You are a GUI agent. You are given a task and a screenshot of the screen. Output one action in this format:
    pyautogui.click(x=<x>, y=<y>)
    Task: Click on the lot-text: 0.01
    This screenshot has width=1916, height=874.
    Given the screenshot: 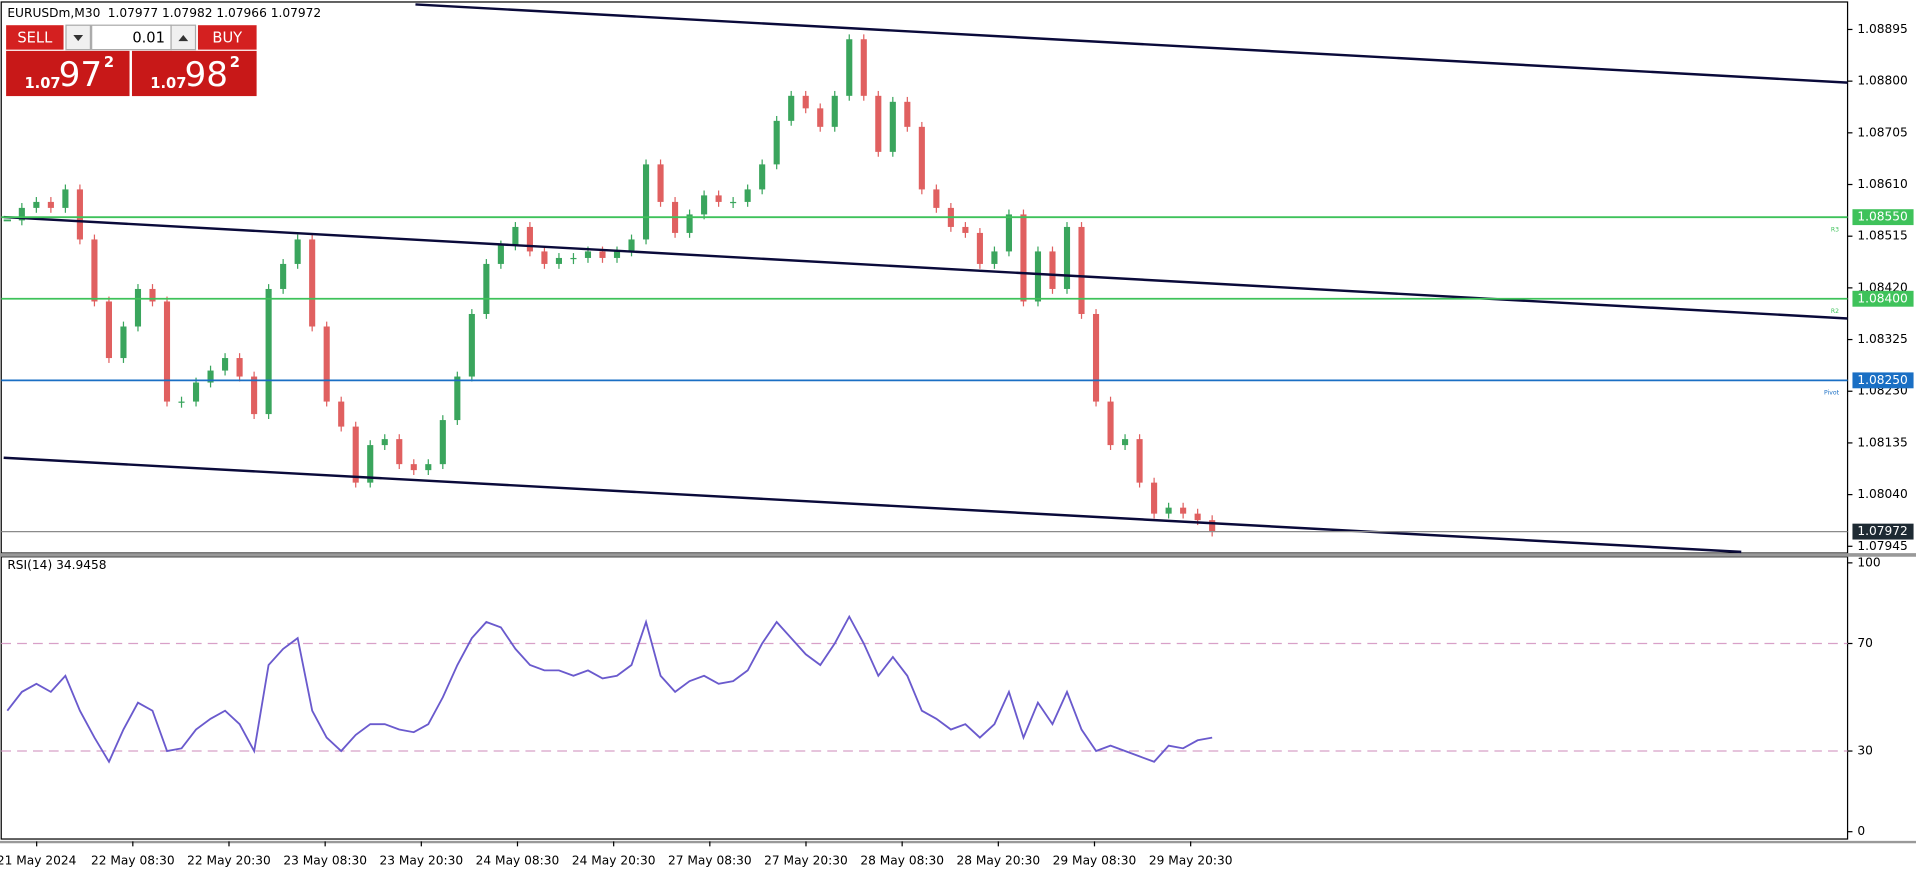 What is the action you would take?
    pyautogui.click(x=148, y=38)
    